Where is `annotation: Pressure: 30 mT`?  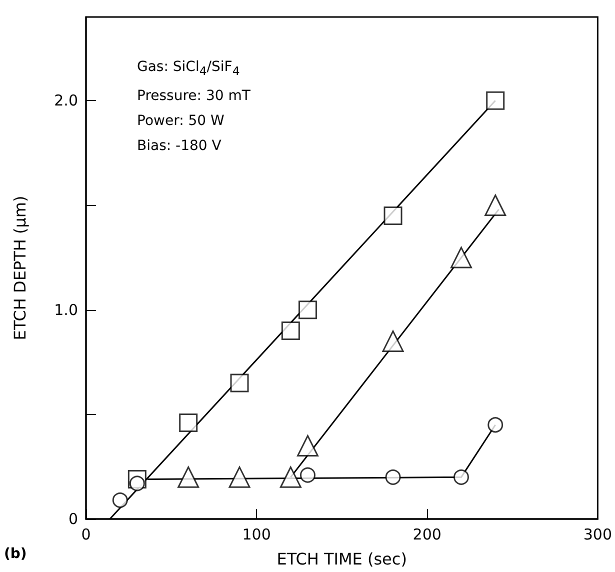
annotation: Pressure: 30 mT is located at coordinates (193, 96).